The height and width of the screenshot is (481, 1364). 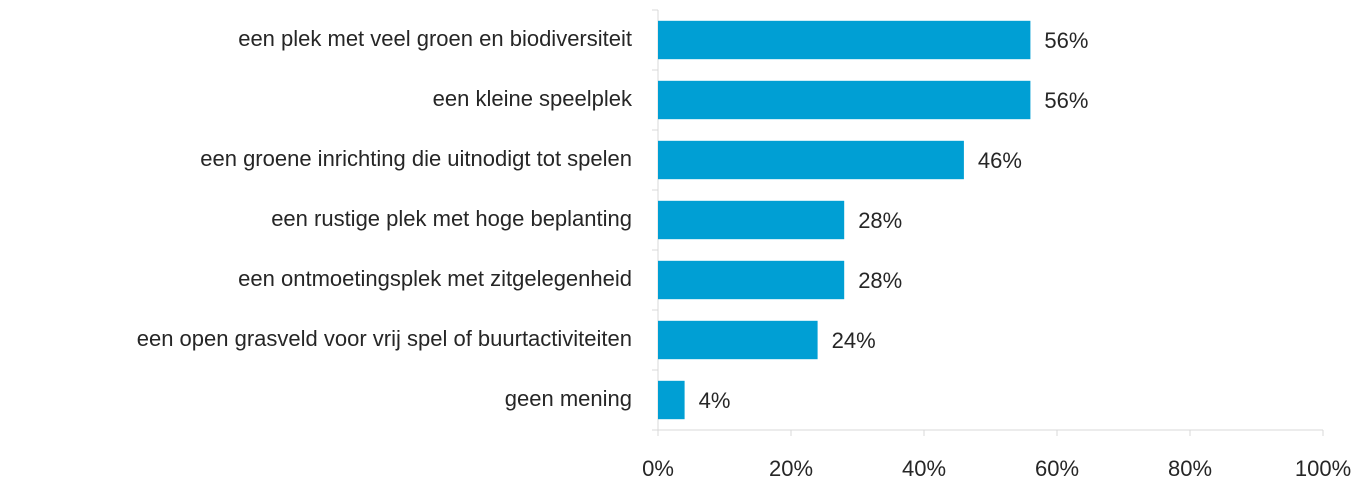 What do you see at coordinates (1323, 468) in the screenshot?
I see `x-tick-label: 100%` at bounding box center [1323, 468].